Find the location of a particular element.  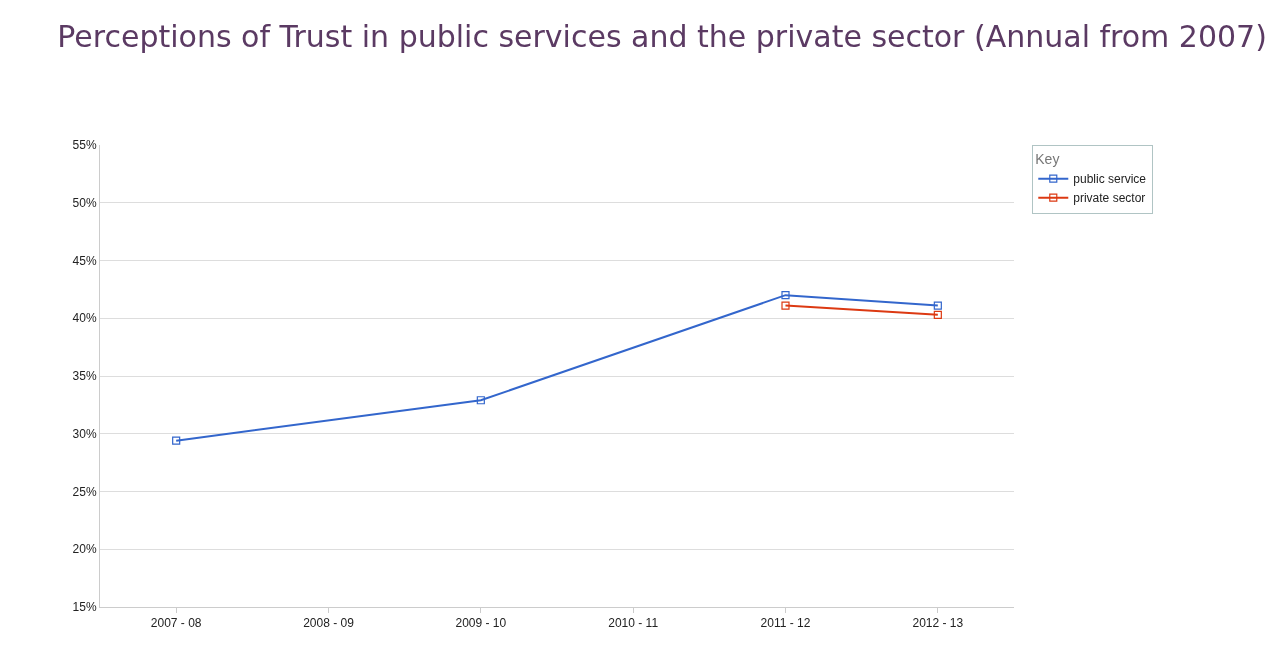

x-tick-label: 2007 - 08 is located at coordinates (176, 623).